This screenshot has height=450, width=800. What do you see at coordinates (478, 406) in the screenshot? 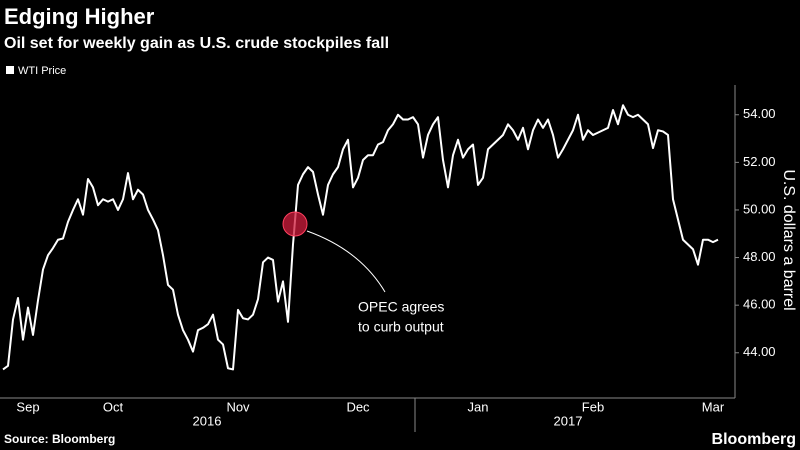
I see `x-tick-label: Jan` at bounding box center [478, 406].